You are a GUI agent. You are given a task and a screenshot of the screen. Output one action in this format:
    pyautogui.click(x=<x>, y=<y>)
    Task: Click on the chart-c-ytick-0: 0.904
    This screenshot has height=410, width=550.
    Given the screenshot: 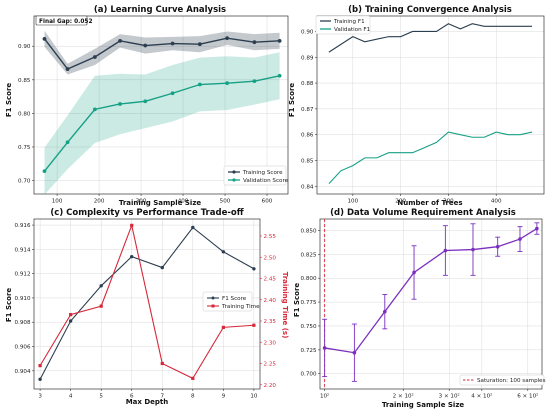 What is the action you would take?
    pyautogui.click(x=22, y=372)
    